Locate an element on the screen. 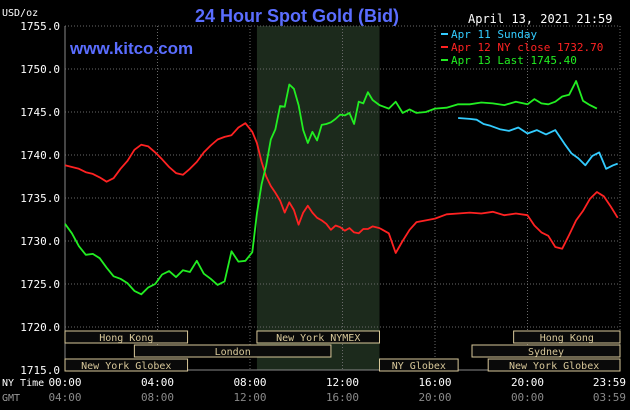 Image resolution: width=630 pixels, height=410 pixels. x-tick-label: 23:59 is located at coordinates (609, 382).